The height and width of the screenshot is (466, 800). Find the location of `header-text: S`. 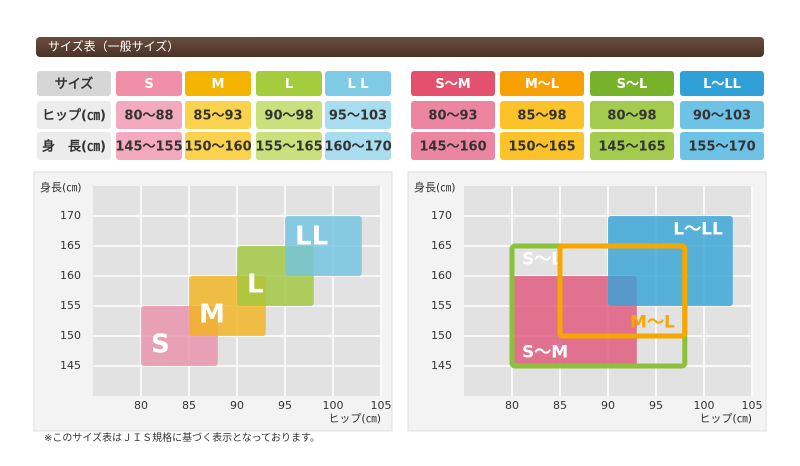

header-text: S is located at coordinates (148, 84).